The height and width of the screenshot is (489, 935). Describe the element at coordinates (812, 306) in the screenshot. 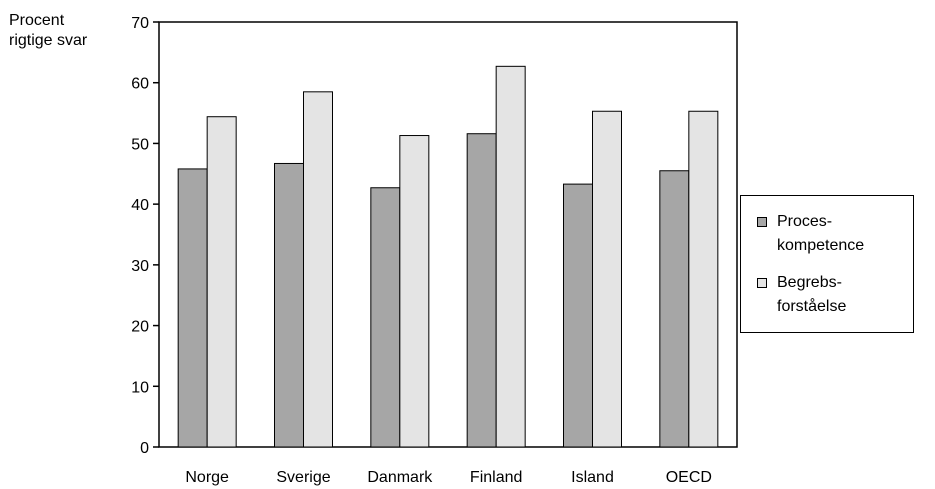

I see `legend-label-line: forståelse` at that location.